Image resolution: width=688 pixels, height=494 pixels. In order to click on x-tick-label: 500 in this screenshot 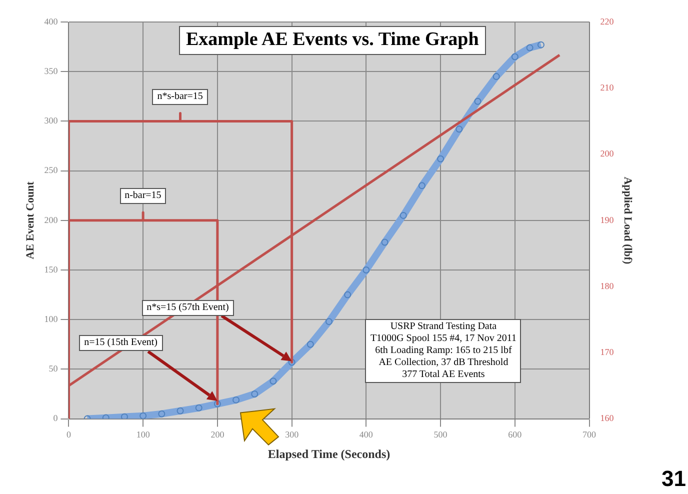, I will do `click(441, 435)`.